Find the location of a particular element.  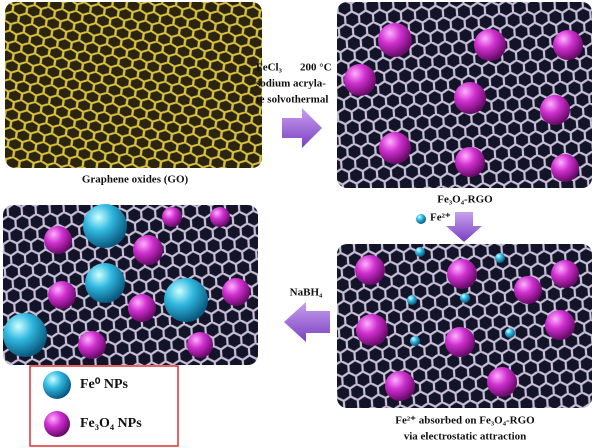

panel-label: via electrostatic attraction is located at coordinates (465, 437).